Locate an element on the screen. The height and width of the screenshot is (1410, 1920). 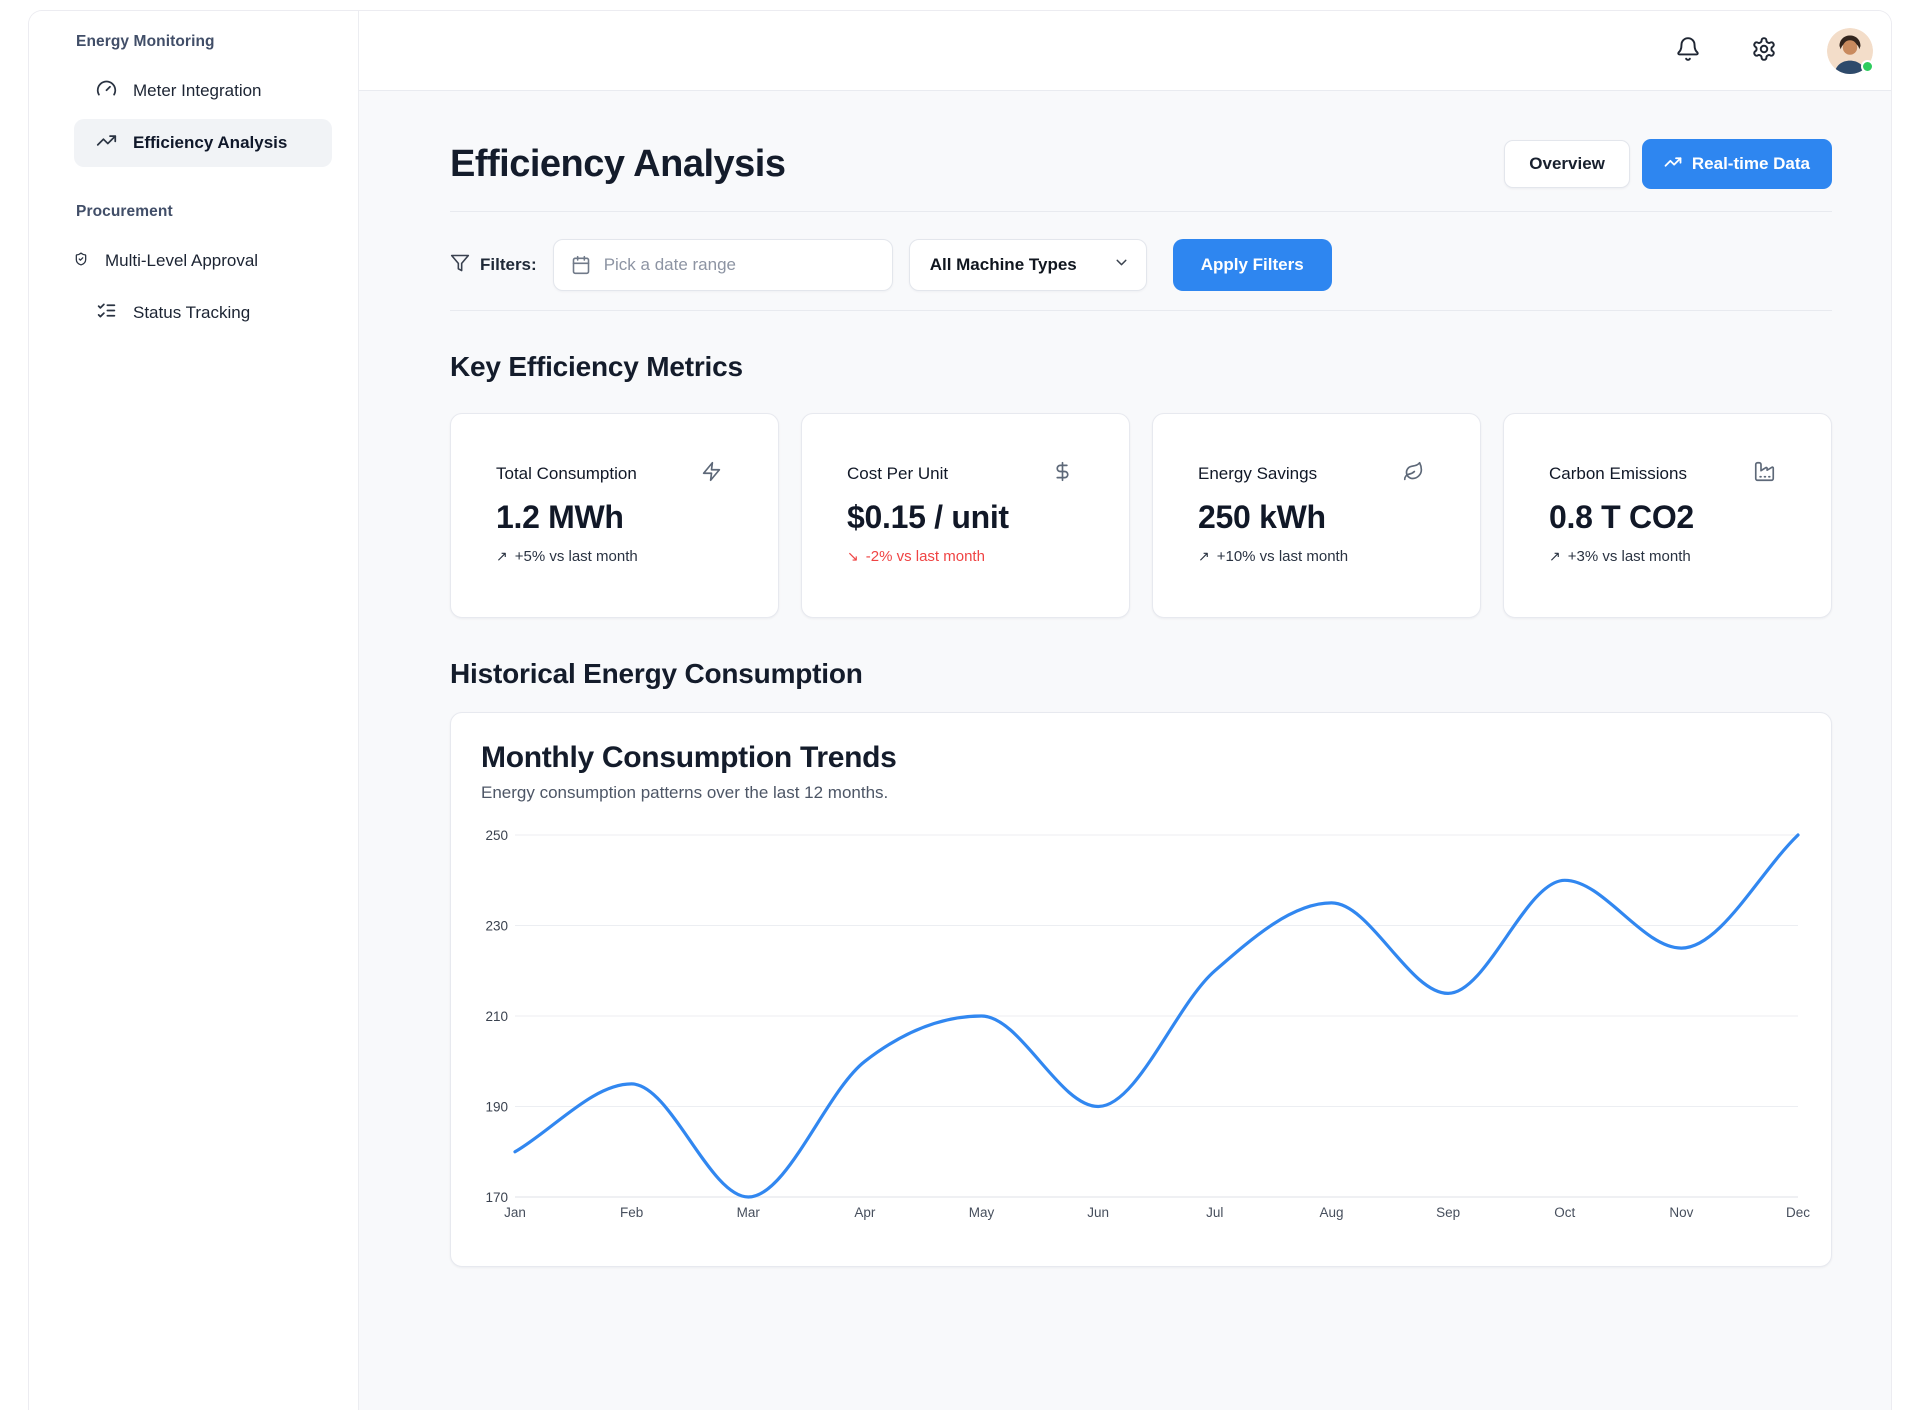
user-menu is located at coordinates (1850, 50).